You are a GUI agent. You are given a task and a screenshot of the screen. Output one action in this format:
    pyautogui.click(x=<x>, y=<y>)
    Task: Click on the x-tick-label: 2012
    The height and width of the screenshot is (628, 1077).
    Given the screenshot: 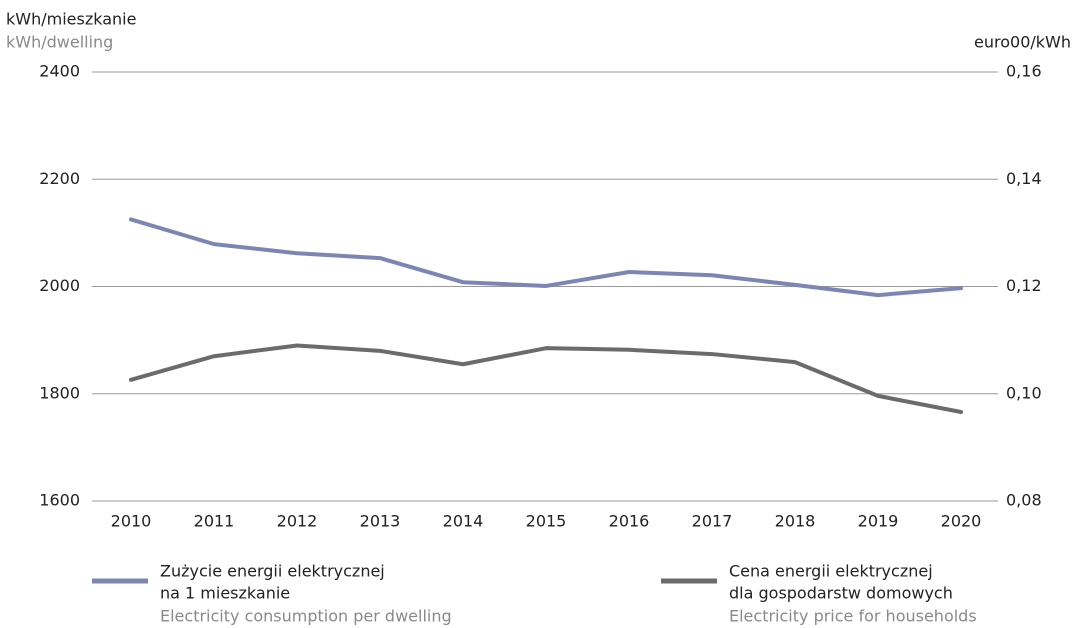 What is the action you would take?
    pyautogui.click(x=297, y=521)
    